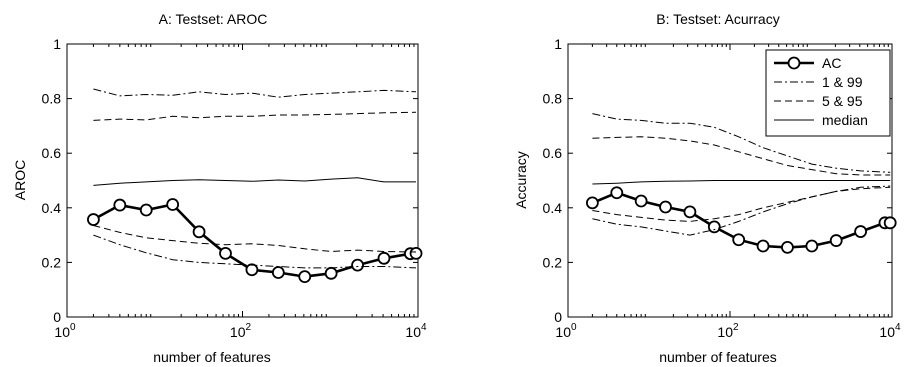 The height and width of the screenshot is (367, 904). What do you see at coordinates (842, 82) in the screenshot?
I see `legend-label: 1 & 99` at bounding box center [842, 82].